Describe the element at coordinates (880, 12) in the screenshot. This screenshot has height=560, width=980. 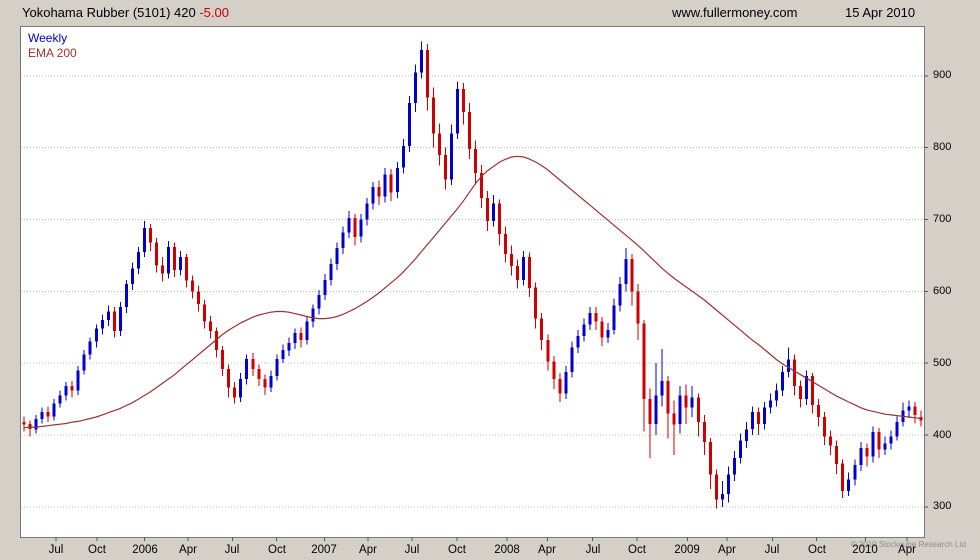
I see `chart-date: 15 Apr 2010` at that location.